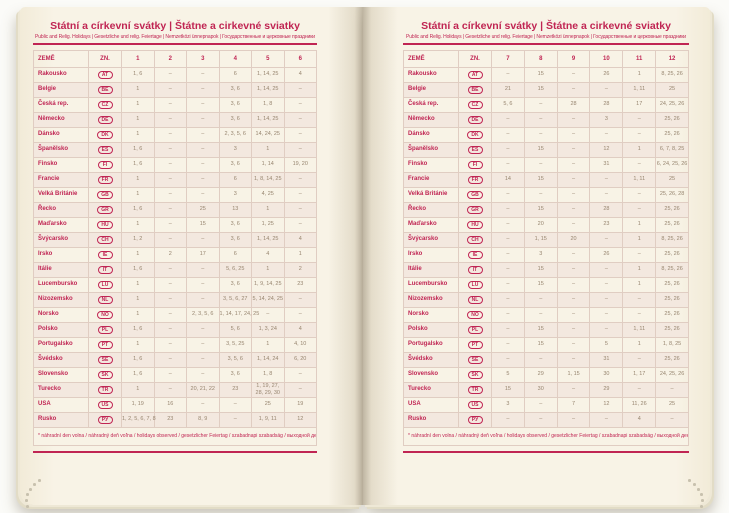 This screenshot has width=729, height=513. What do you see at coordinates (61, 314) in the screenshot?
I see `country-name: Norsko` at bounding box center [61, 314].